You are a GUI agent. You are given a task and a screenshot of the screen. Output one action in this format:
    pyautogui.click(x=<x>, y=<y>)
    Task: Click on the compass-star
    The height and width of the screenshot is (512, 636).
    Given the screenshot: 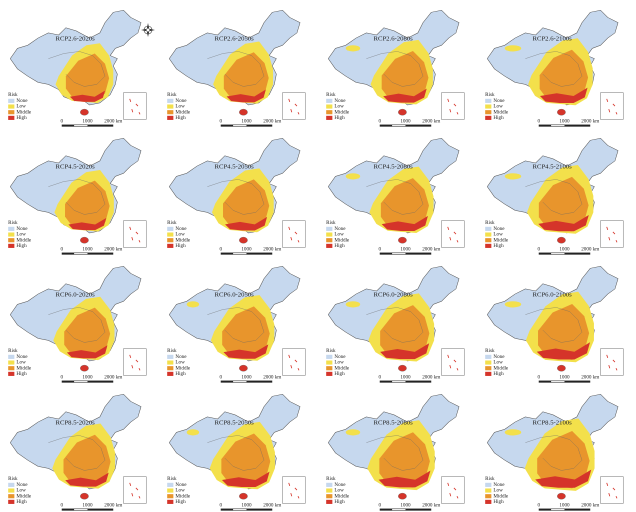 What is the action you would take?
    pyautogui.click(x=148, y=30)
    